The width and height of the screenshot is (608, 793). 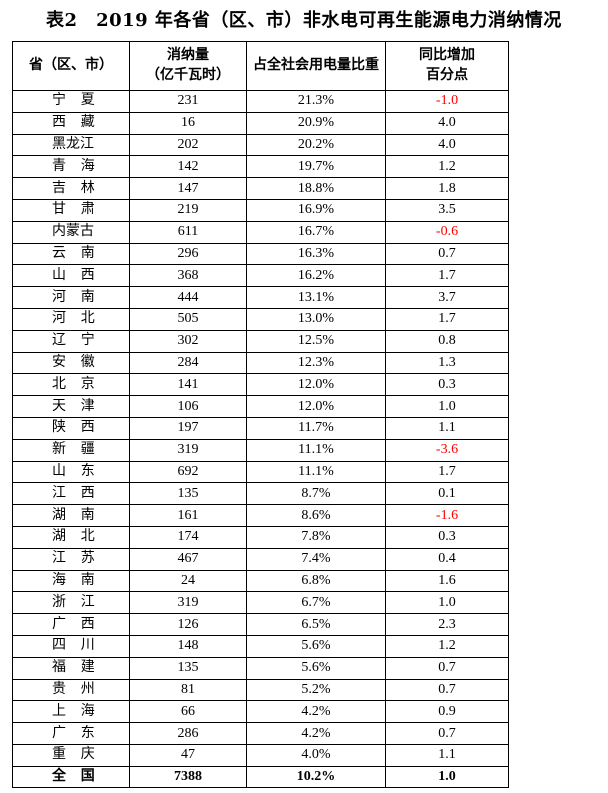 What do you see at coordinates (447, 646) in the screenshot?
I see `yoy-cell: 1.2` at bounding box center [447, 646].